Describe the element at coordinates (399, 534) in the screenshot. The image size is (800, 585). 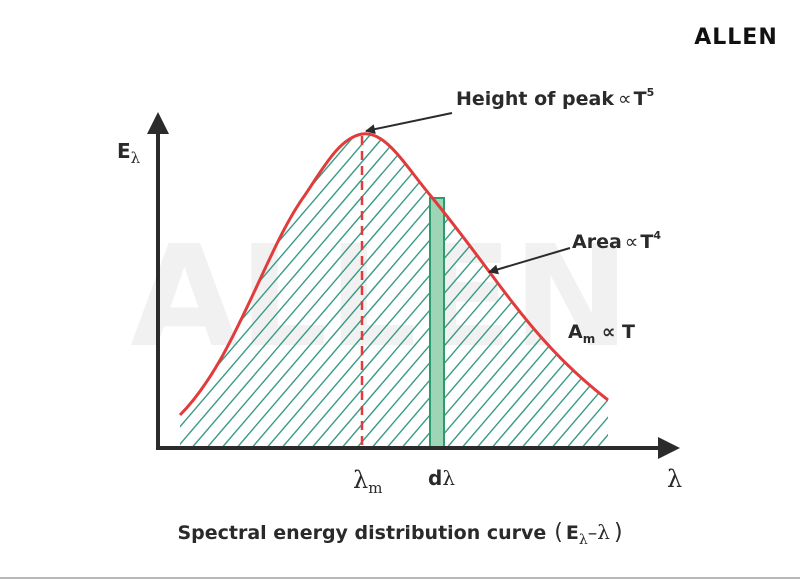
I see `caption: Spectral energy distribution curve(Eλ–λ)` at that location.